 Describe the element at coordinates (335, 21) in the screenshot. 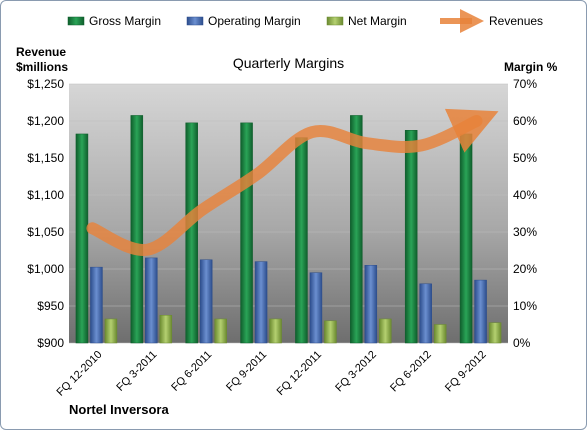

I see `legend-swatch-net-margin` at that location.